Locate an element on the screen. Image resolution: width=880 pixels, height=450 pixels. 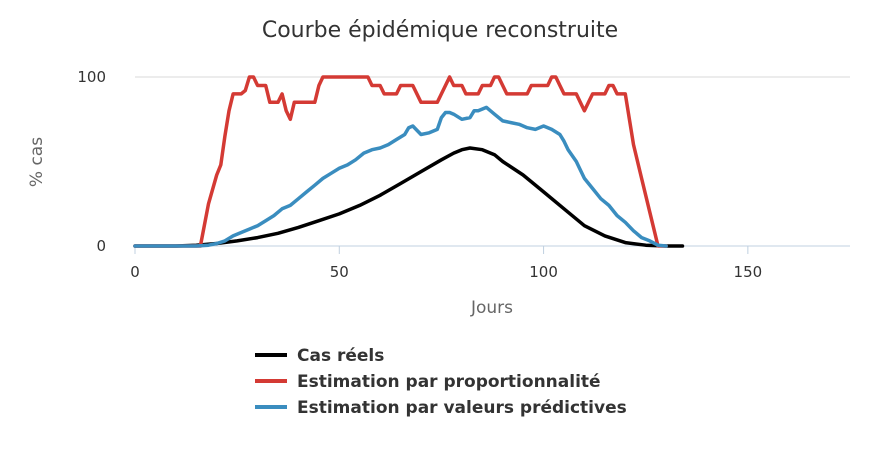
x-tick-label: 50 is located at coordinates (339, 272).